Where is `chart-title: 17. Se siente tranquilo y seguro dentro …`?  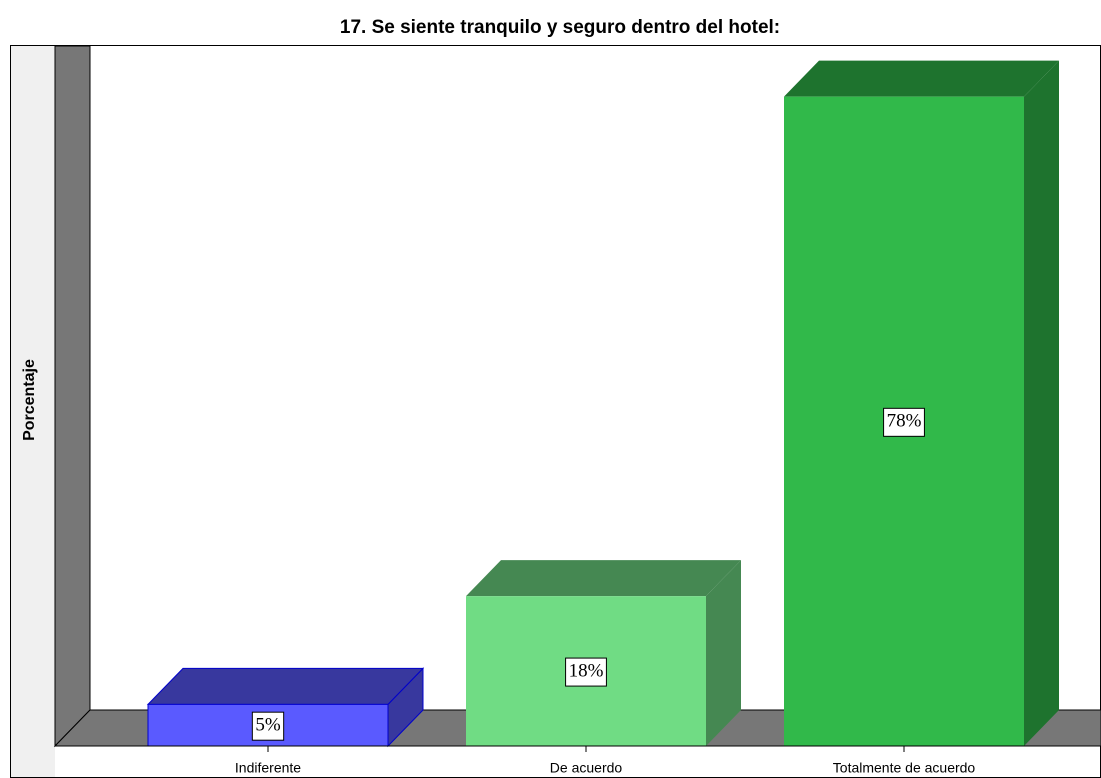 chart-title: 17. Se siente tranquilo y seguro dentro … is located at coordinates (560, 27).